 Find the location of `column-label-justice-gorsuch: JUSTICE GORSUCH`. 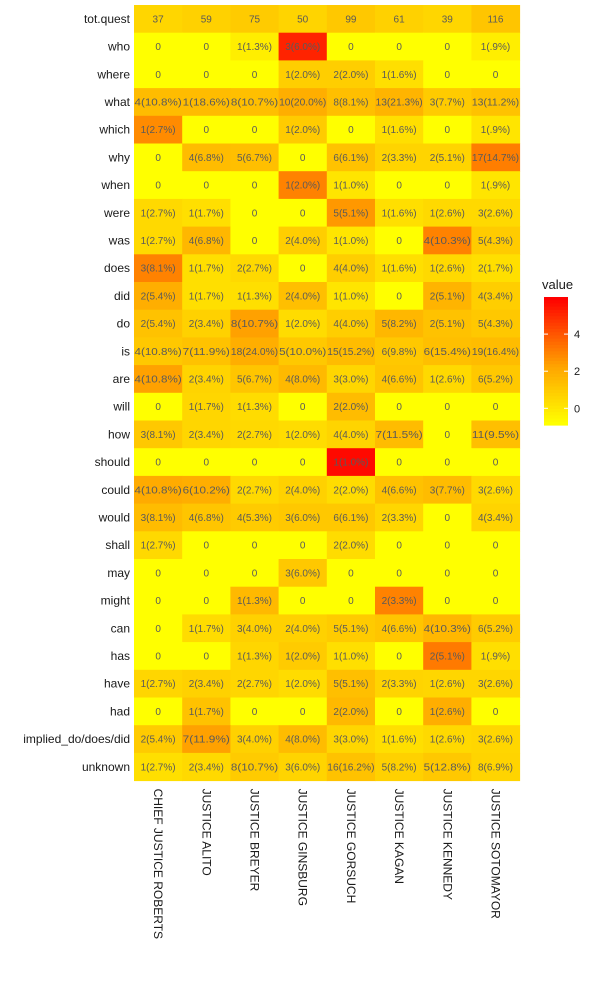

column-label-justice-gorsuch: JUSTICE GORSUCH is located at coordinates (351, 846).